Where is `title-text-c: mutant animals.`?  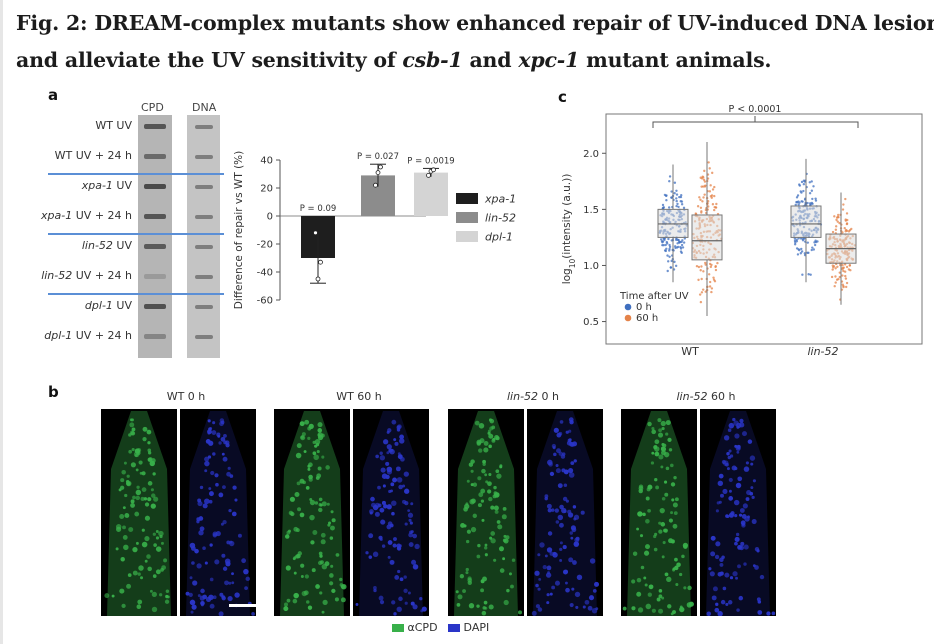
title-text-c: mutant animals. is located at coordinates (675, 60).